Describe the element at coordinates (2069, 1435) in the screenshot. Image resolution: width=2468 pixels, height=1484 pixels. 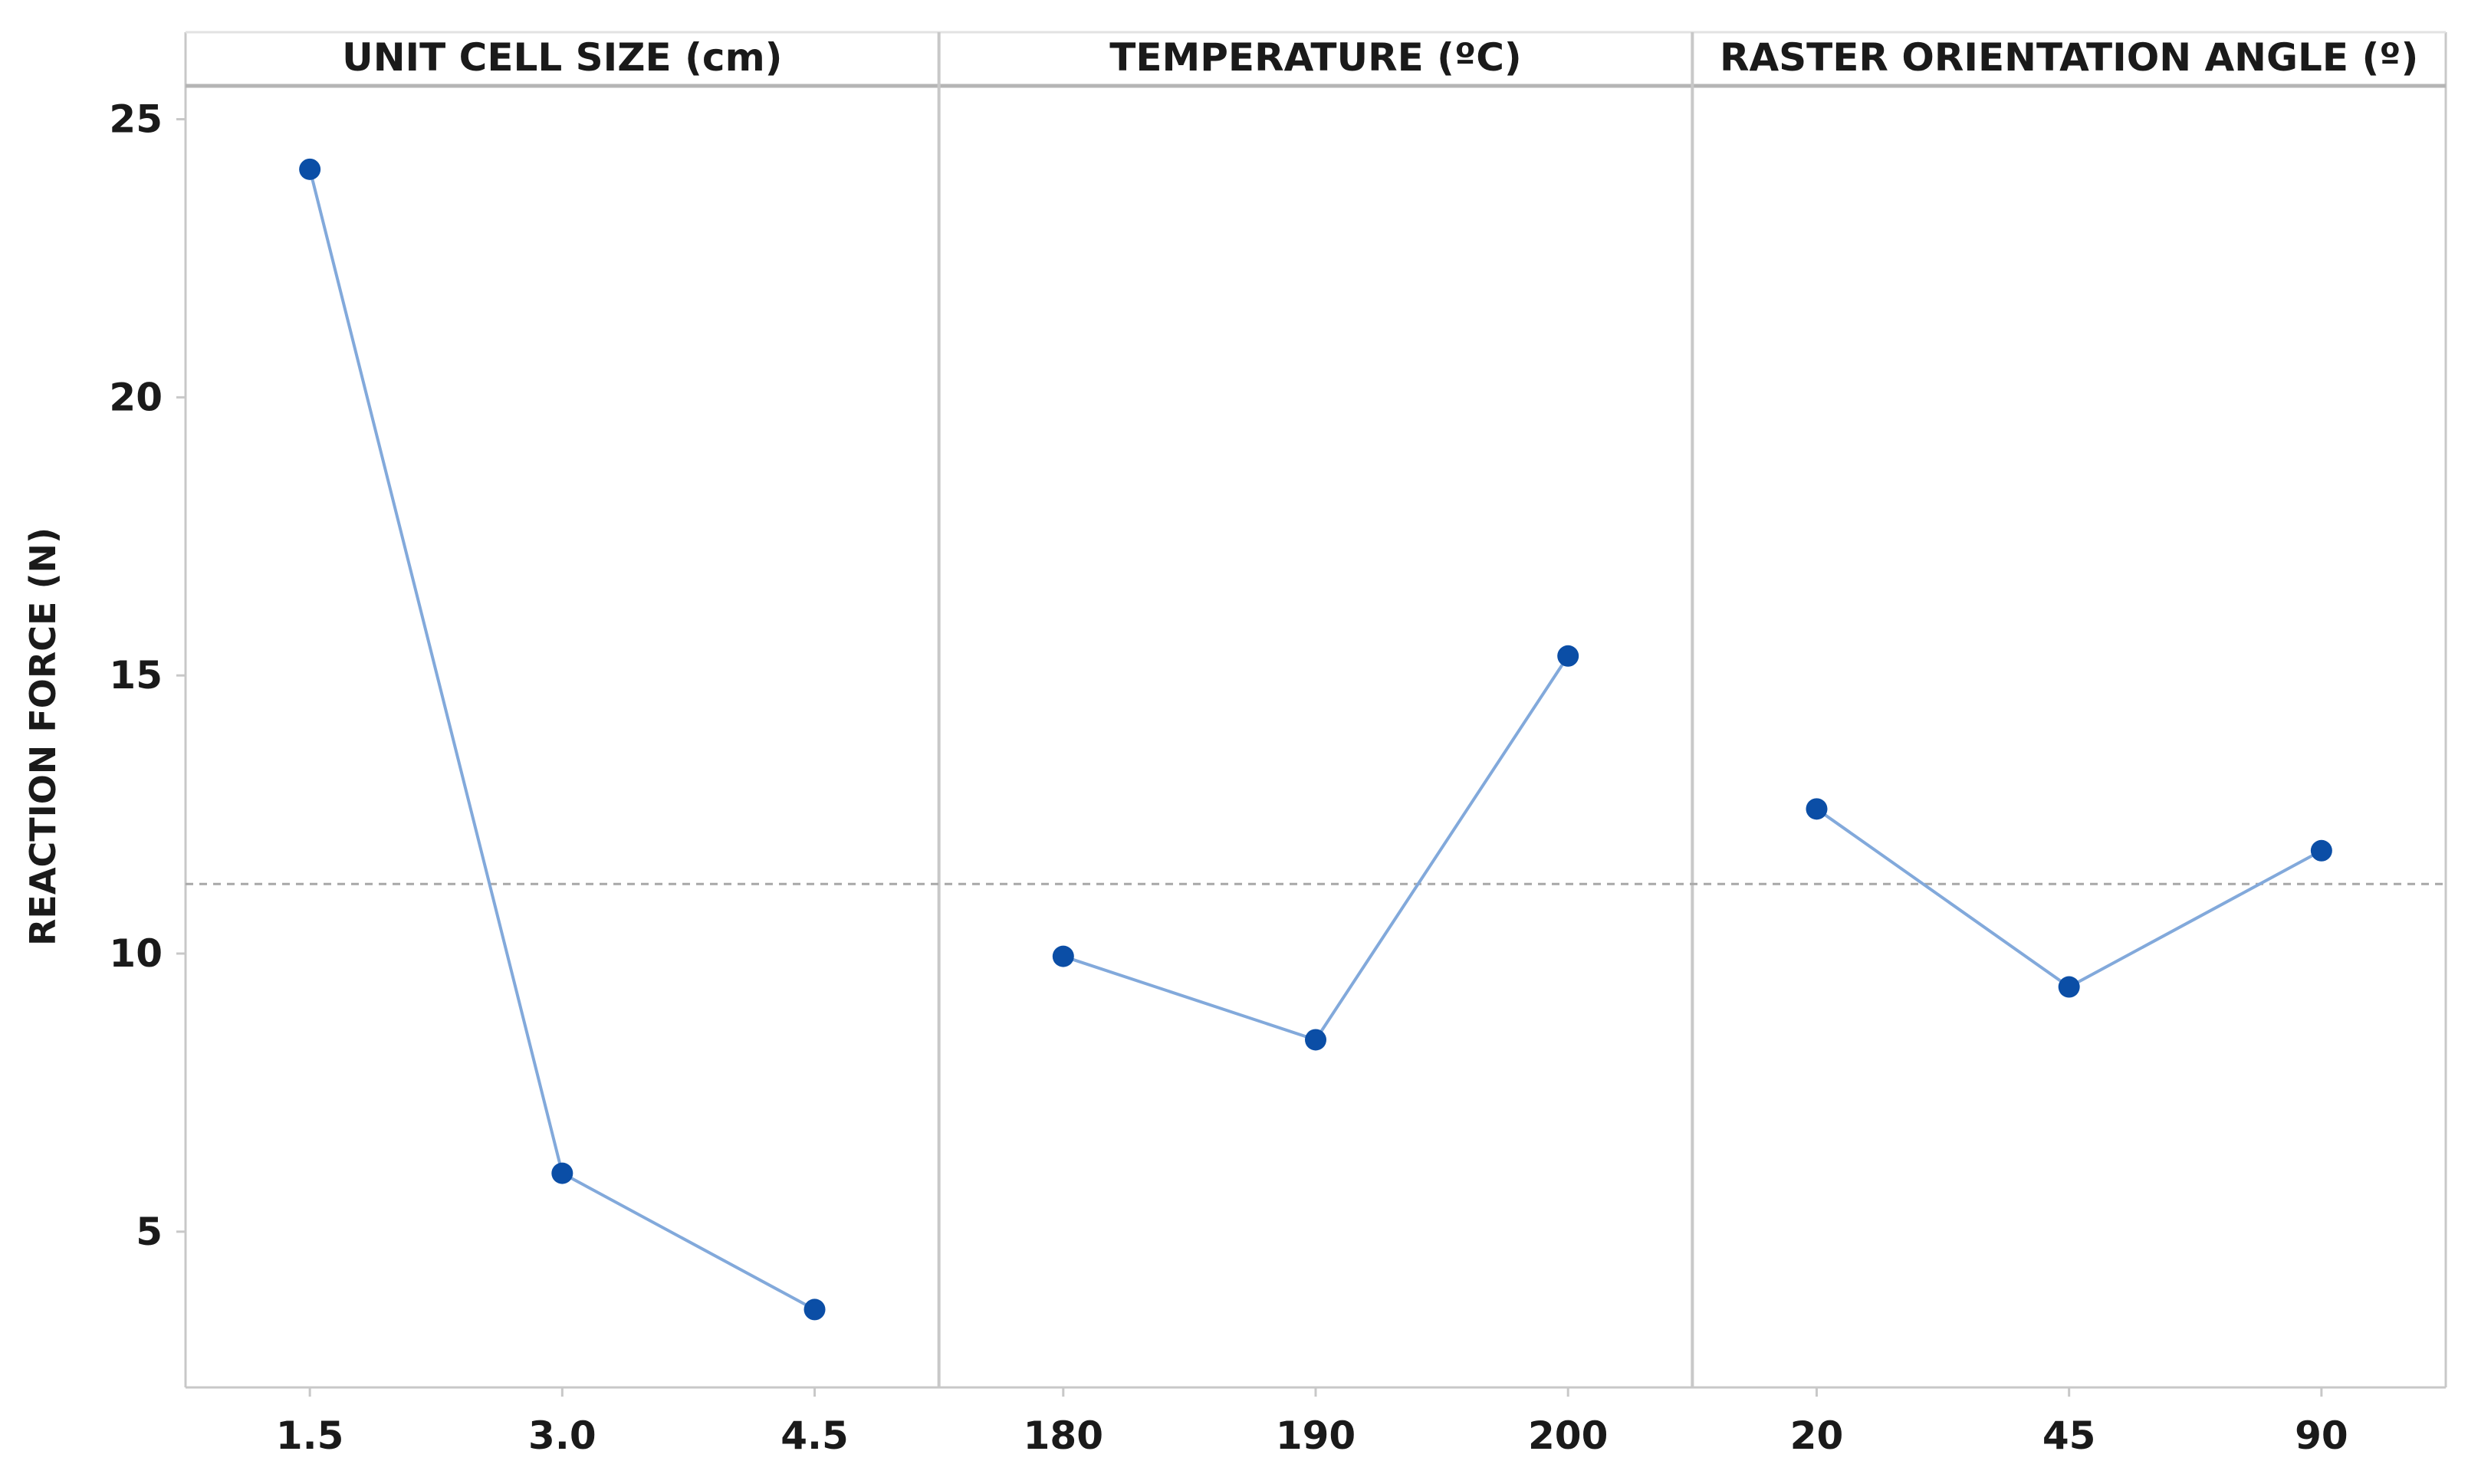
I see `x-tick-label: 45` at that location.